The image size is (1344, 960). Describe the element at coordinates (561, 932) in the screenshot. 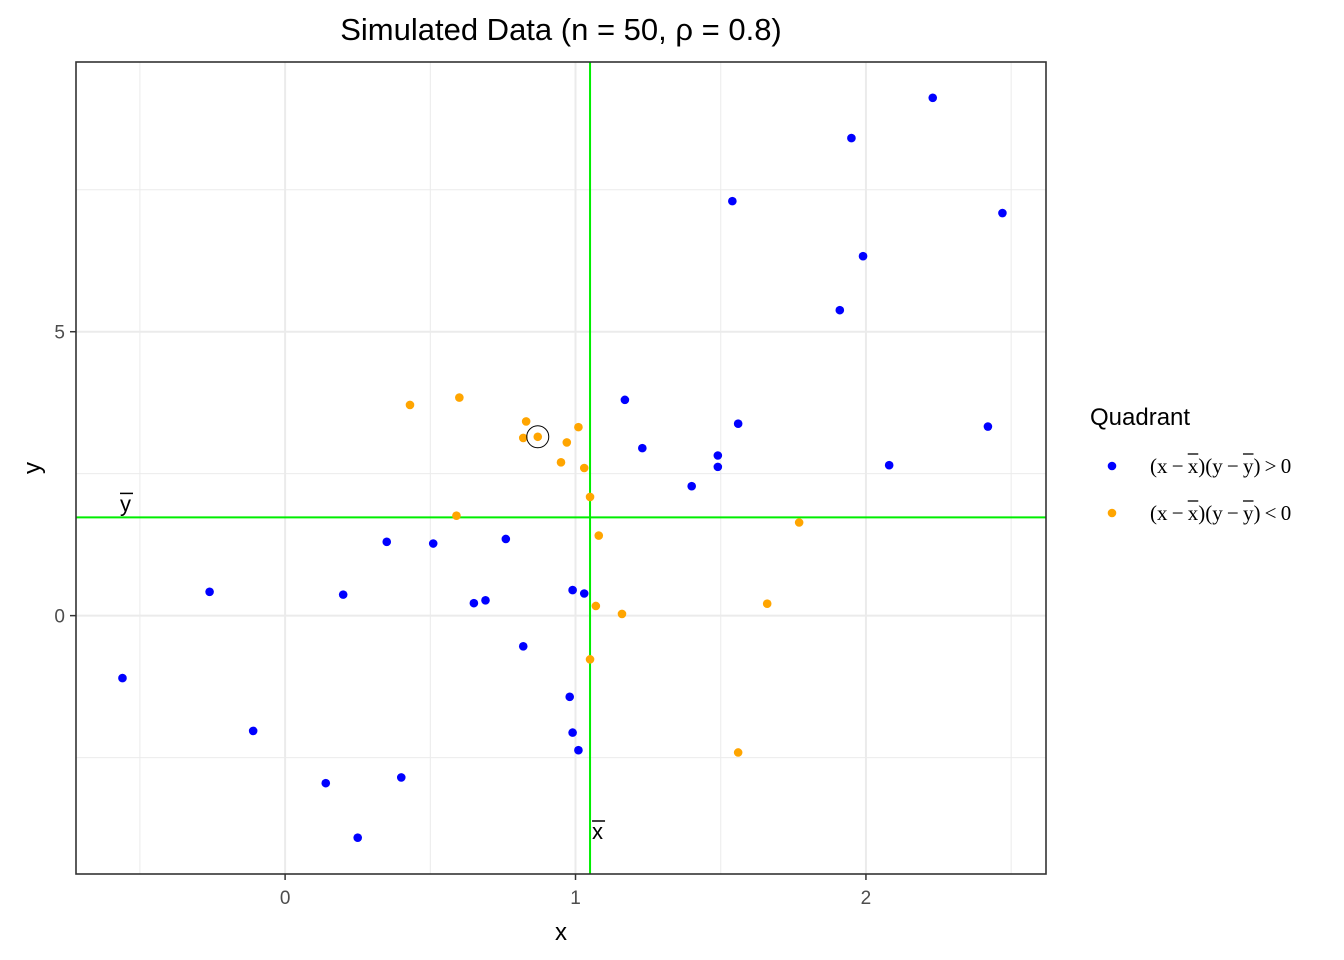

I see `x-axis-title: x` at that location.